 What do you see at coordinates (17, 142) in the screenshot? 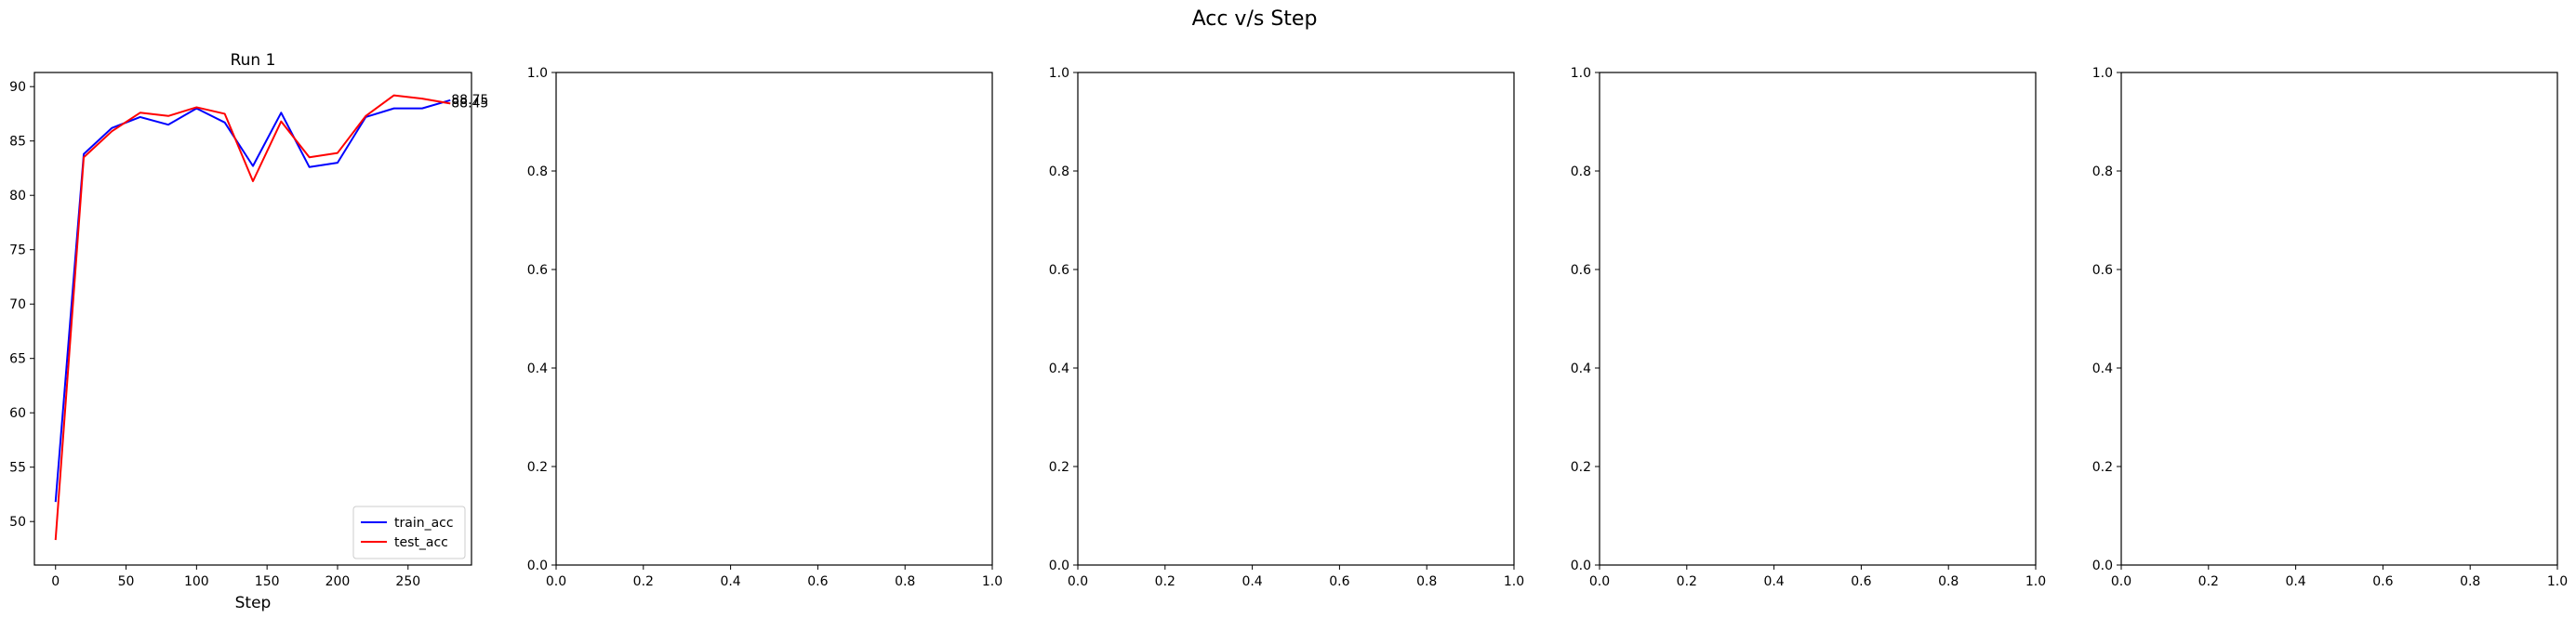
I see `y-tick-label: 85` at bounding box center [17, 142].